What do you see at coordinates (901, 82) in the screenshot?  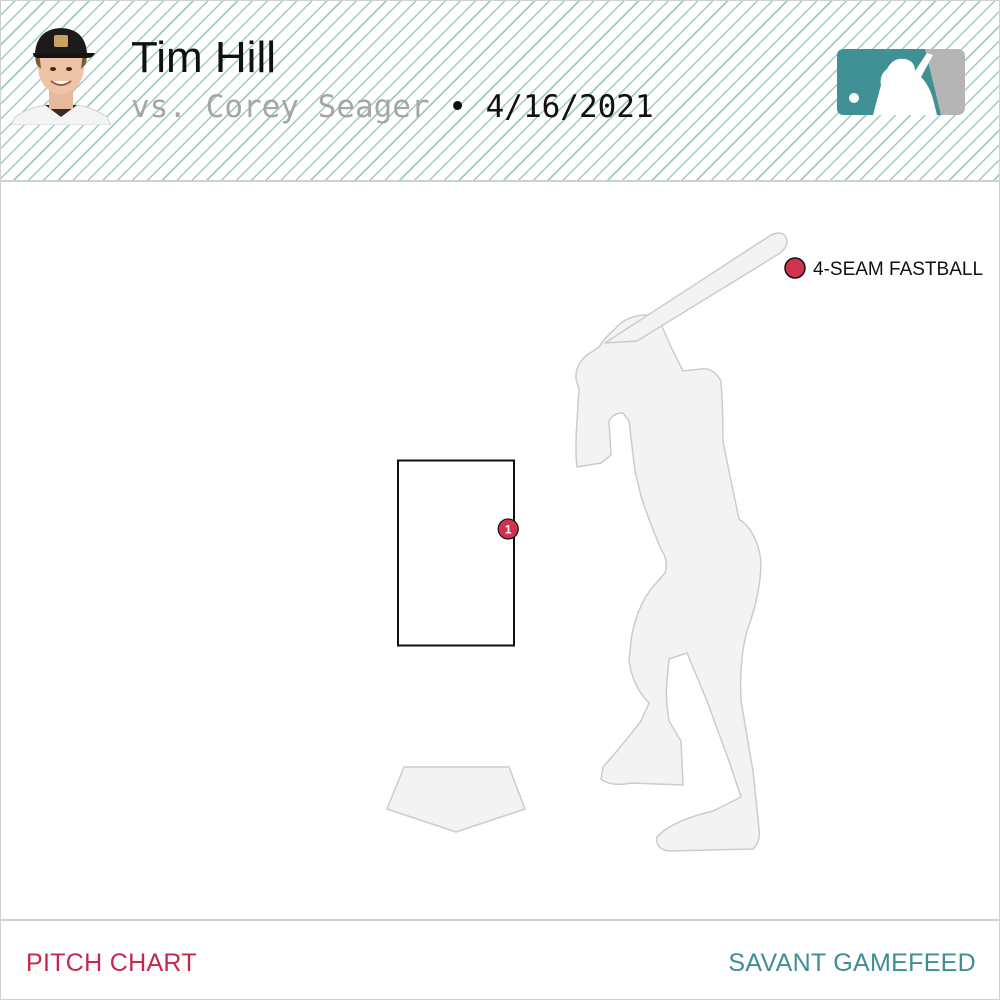 I see `mlb-logo` at bounding box center [901, 82].